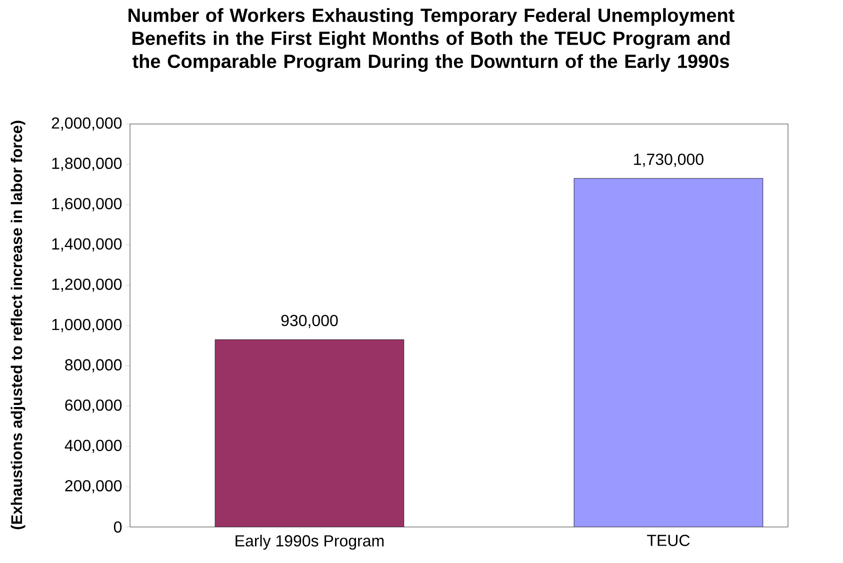  What do you see at coordinates (309, 321) in the screenshot?
I see `data-label: 930,000` at bounding box center [309, 321].